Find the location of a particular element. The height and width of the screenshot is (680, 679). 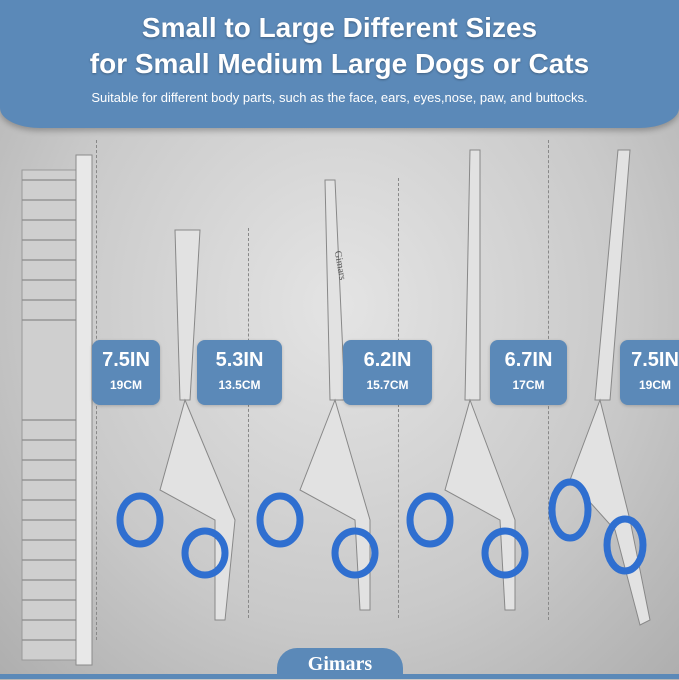

brand-logo: Gimars is located at coordinates (340, 663).